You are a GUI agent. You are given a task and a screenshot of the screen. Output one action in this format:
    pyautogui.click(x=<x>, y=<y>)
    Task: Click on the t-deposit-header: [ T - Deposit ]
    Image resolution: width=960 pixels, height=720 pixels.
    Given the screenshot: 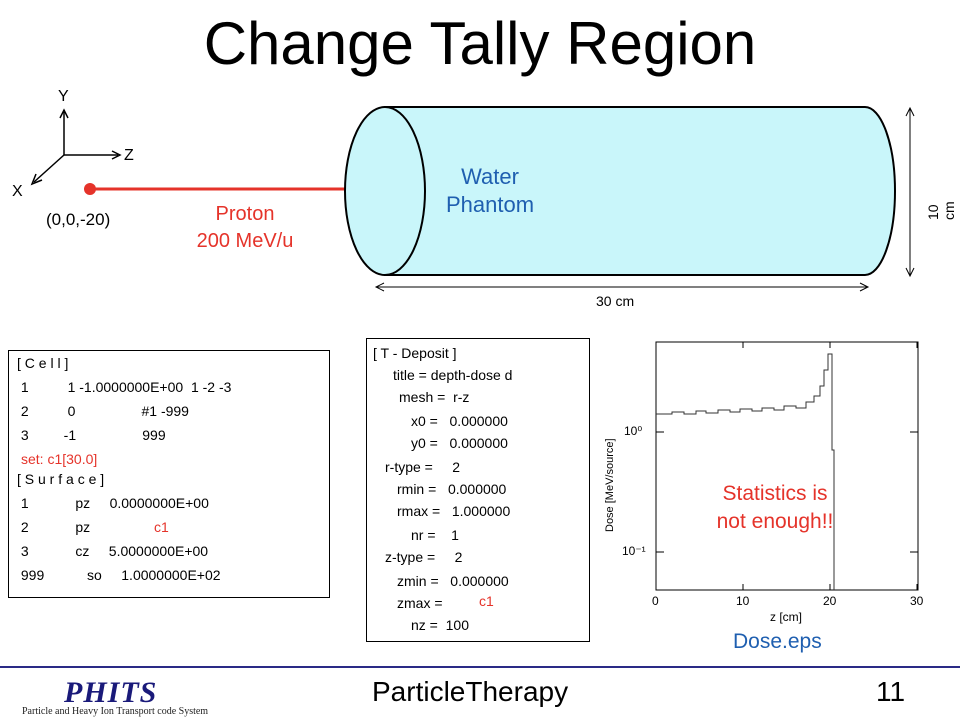 What is the action you would take?
    pyautogui.click(x=415, y=353)
    